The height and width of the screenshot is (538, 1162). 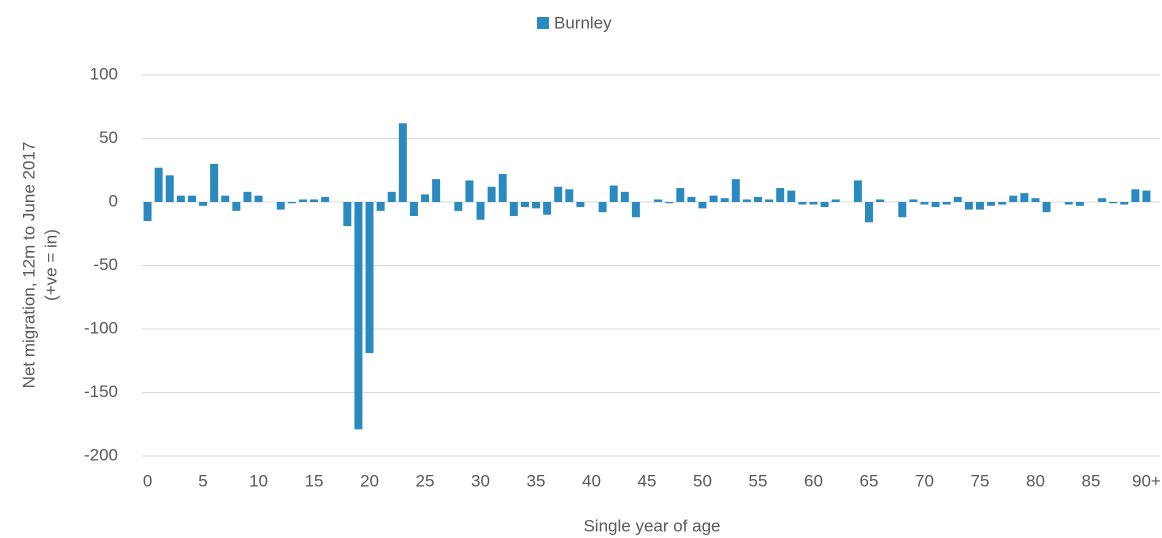 What do you see at coordinates (50, 265) in the screenshot?
I see `y-axis-title-line: (+ve = in)` at bounding box center [50, 265].